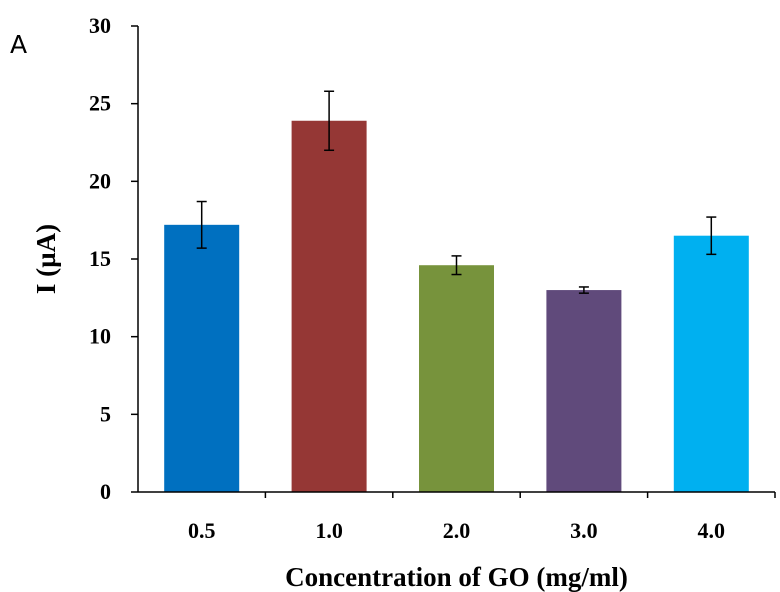 The width and height of the screenshot is (780, 592). Describe the element at coordinates (457, 530) in the screenshot. I see `x-tick-label: 2.0` at that location.